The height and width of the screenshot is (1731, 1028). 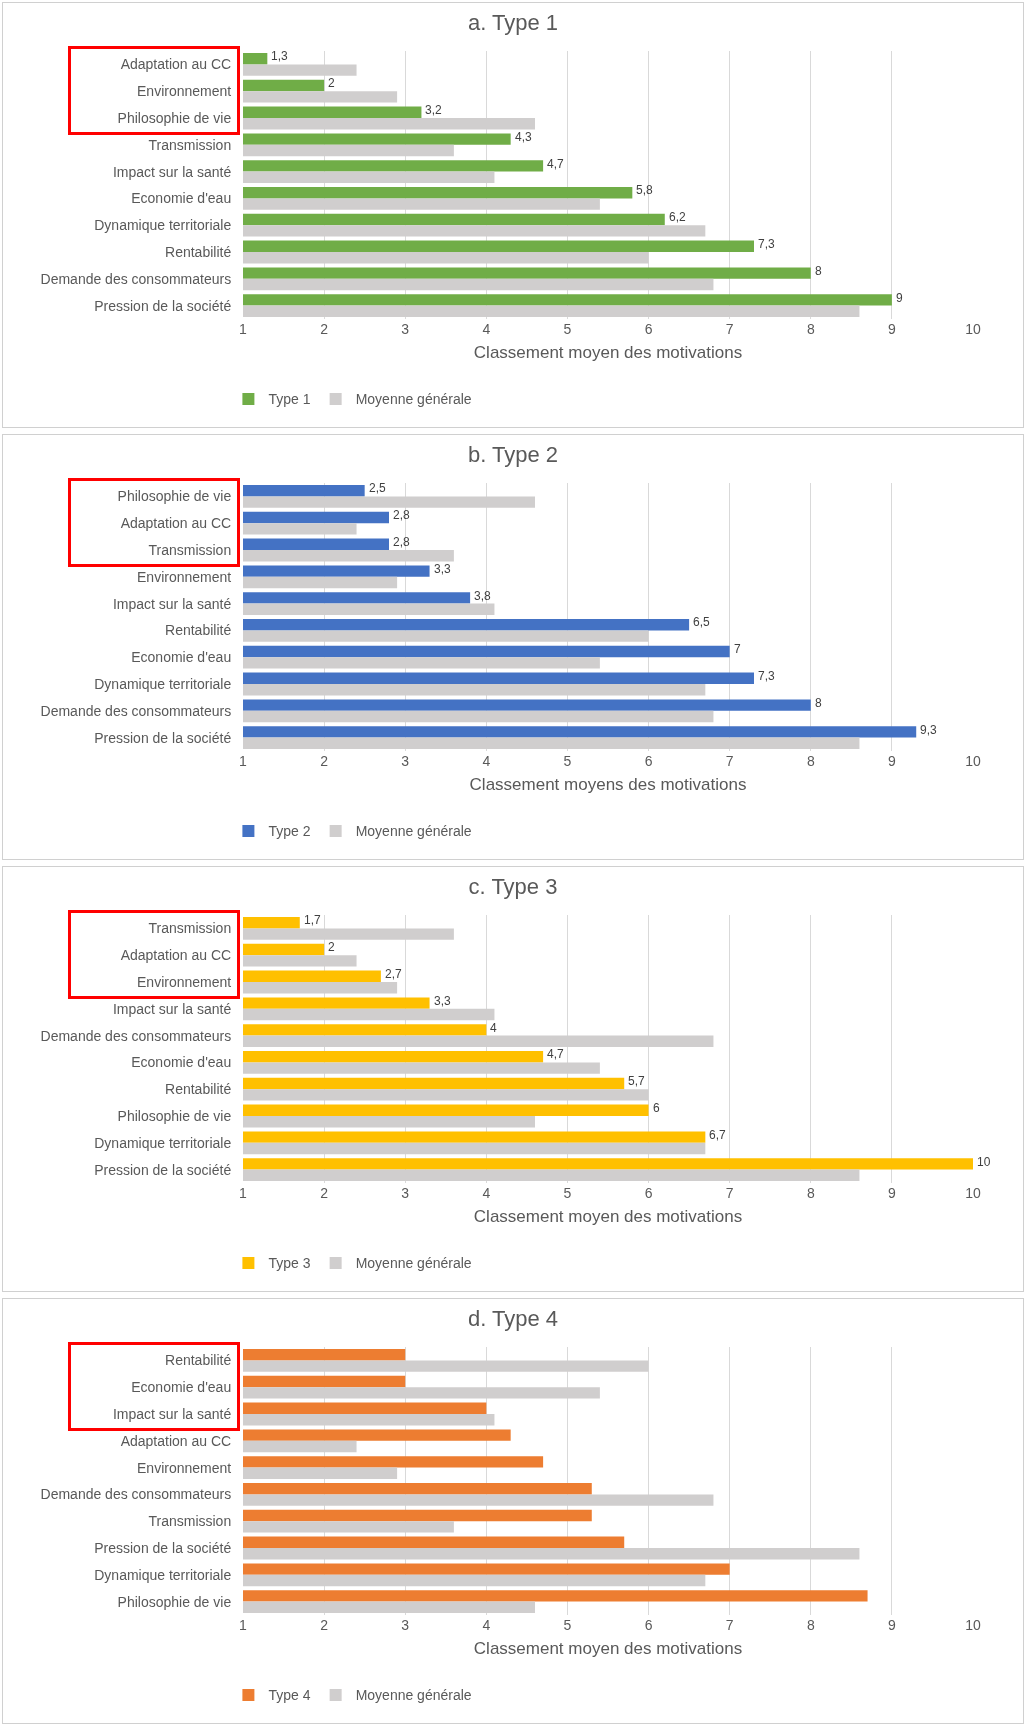 I want to click on data-label: 3,2, so click(x=434, y=110).